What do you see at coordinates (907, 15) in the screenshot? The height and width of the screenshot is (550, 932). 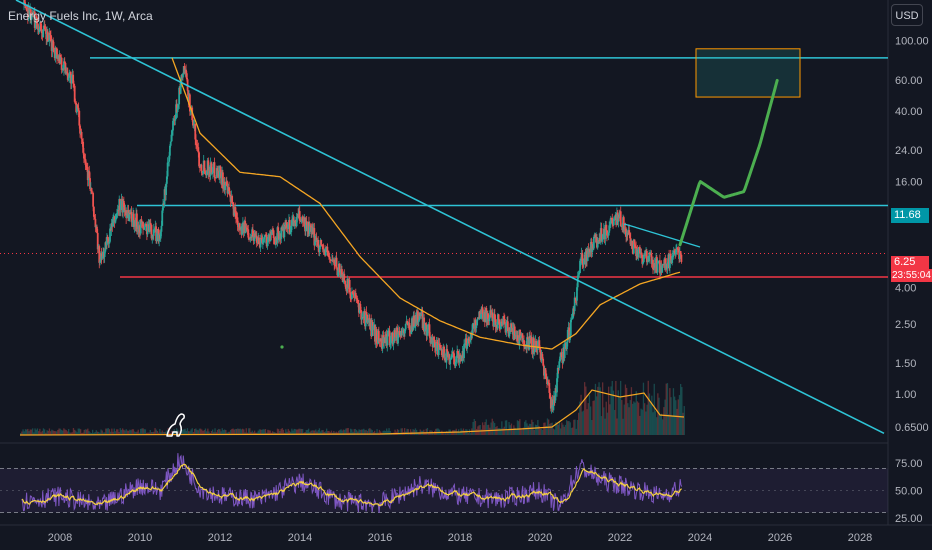 I see `currency-button: USD` at bounding box center [907, 15].